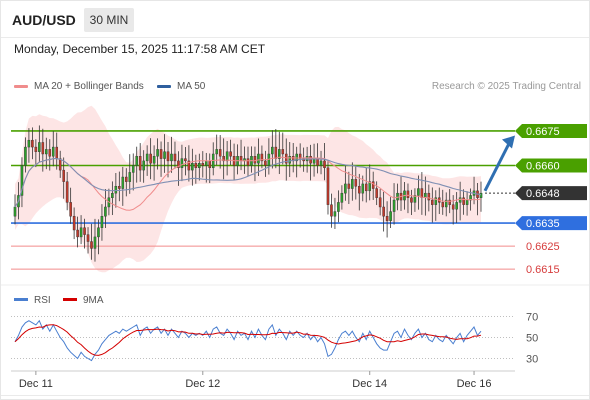  I want to click on timeframe-button: 30 MIN, so click(109, 20).